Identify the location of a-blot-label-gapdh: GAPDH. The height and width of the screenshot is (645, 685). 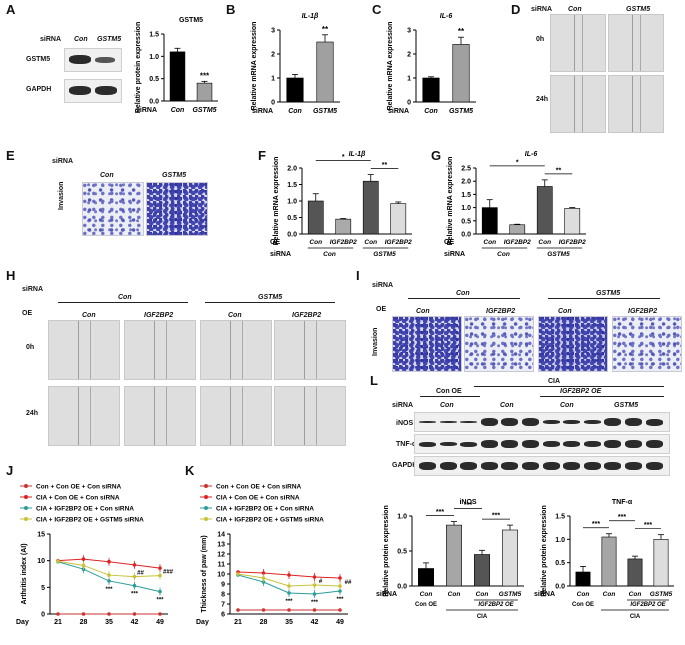
(39, 89).